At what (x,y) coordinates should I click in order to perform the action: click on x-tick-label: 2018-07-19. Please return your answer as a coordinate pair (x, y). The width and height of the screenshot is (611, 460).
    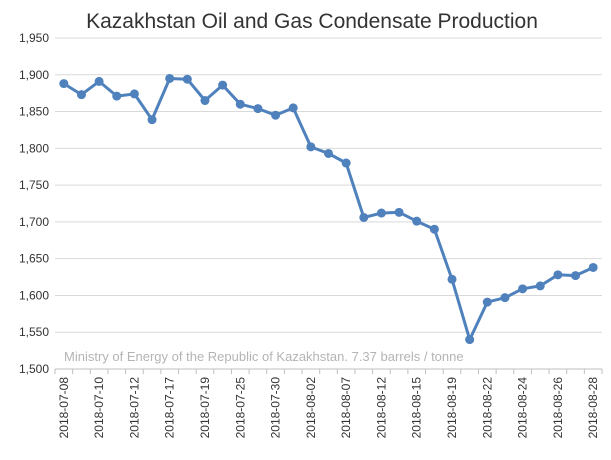
    Looking at the image, I should click on (205, 408).